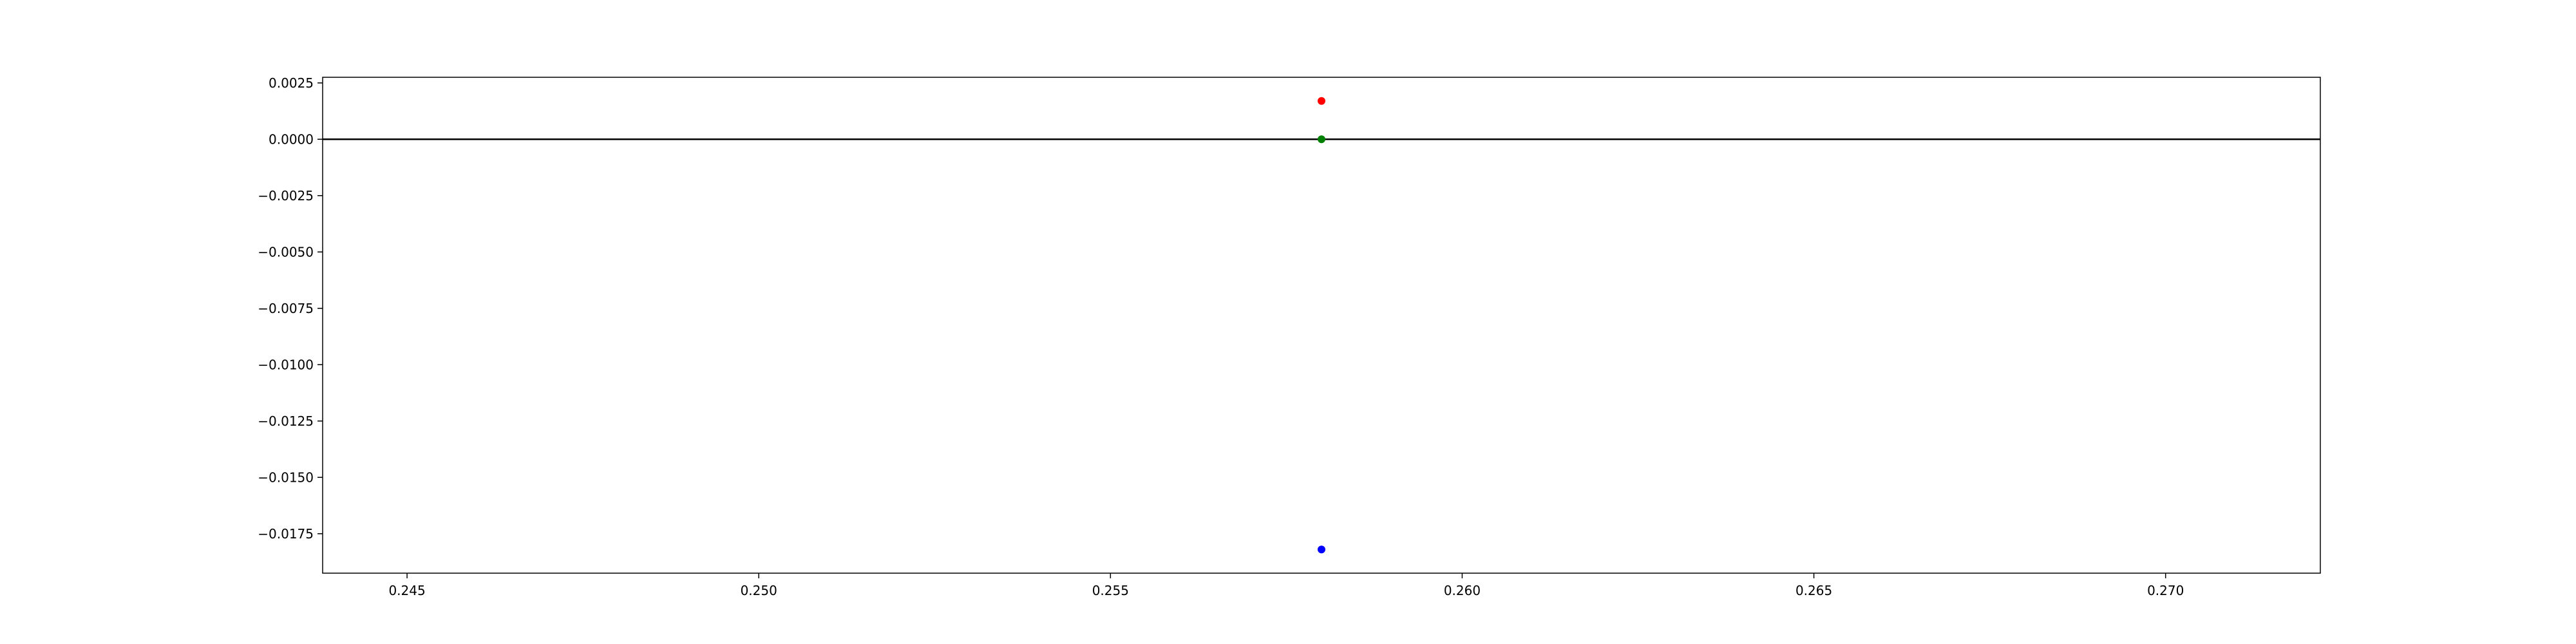  Describe the element at coordinates (286, 252) in the screenshot. I see `y-tick-label-3: −0.0050` at that location.